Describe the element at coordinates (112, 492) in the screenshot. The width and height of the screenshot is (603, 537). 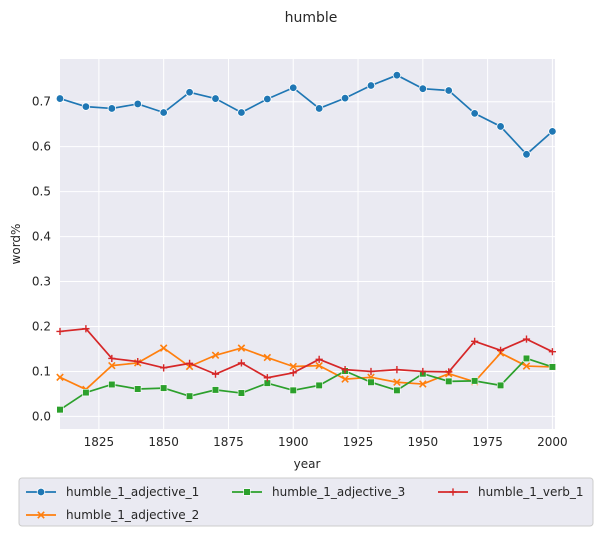
I see `legend-item: humble_1_adjective_1` at that location.